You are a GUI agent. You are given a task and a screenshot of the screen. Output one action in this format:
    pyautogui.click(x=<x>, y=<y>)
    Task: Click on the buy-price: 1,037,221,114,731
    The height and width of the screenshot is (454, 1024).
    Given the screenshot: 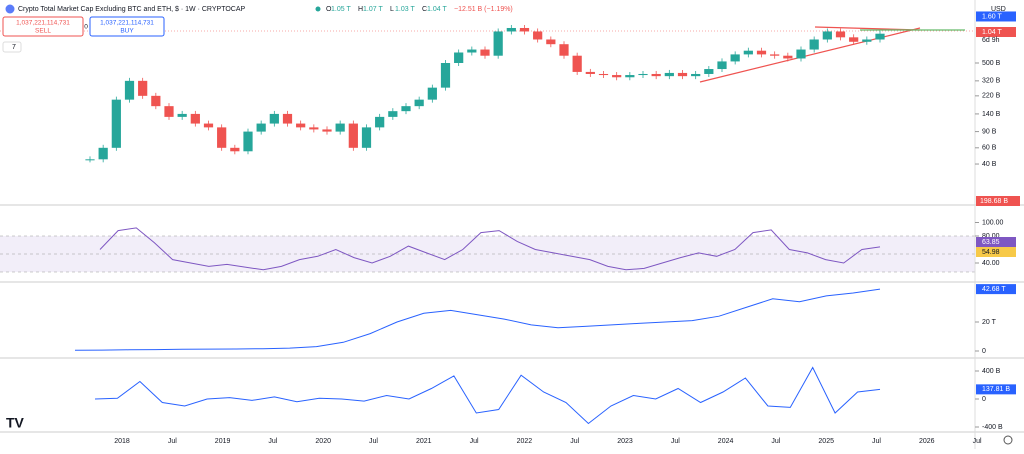 What is the action you would take?
    pyautogui.click(x=127, y=23)
    